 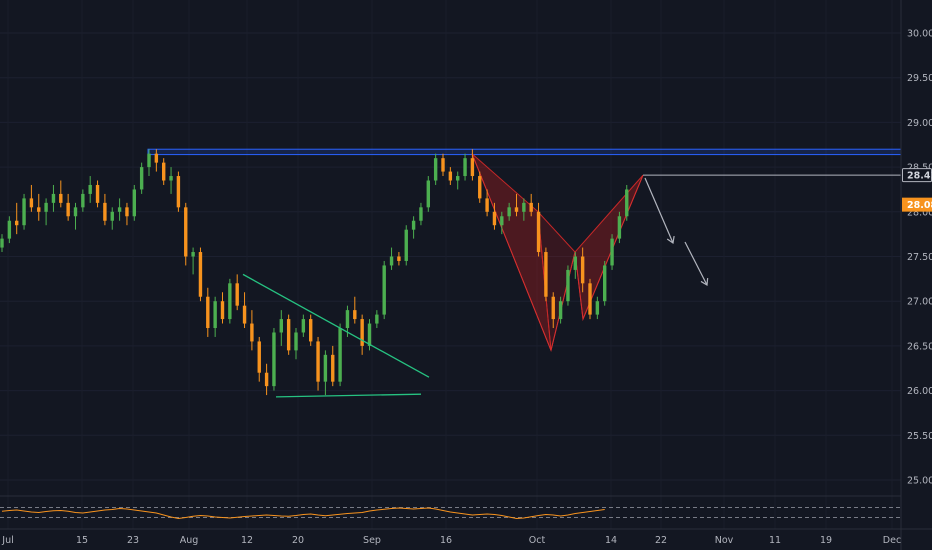 I want to click on price-tick-label: 26.00, so click(x=919, y=391).